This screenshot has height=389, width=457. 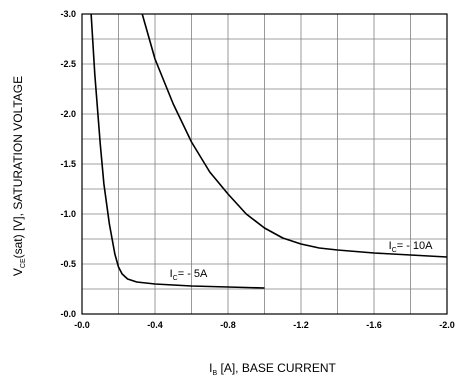 What do you see at coordinates (155, 325) in the screenshot?
I see `x-tick-label: -0.4` at bounding box center [155, 325].